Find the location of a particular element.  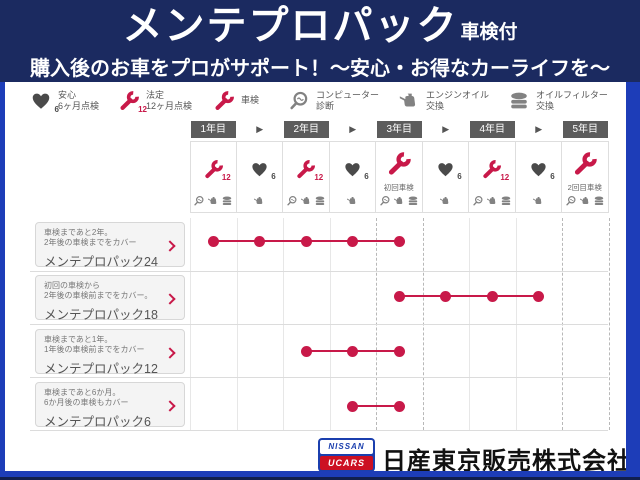

company-name: 日産東京販売株式会社 is located at coordinates (507, 461).